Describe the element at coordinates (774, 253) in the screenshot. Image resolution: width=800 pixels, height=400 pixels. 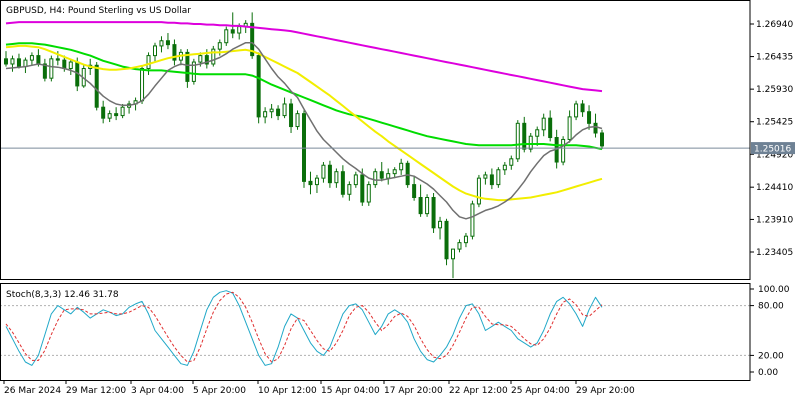
I see `price-tick-label: 1.23405` at that location.